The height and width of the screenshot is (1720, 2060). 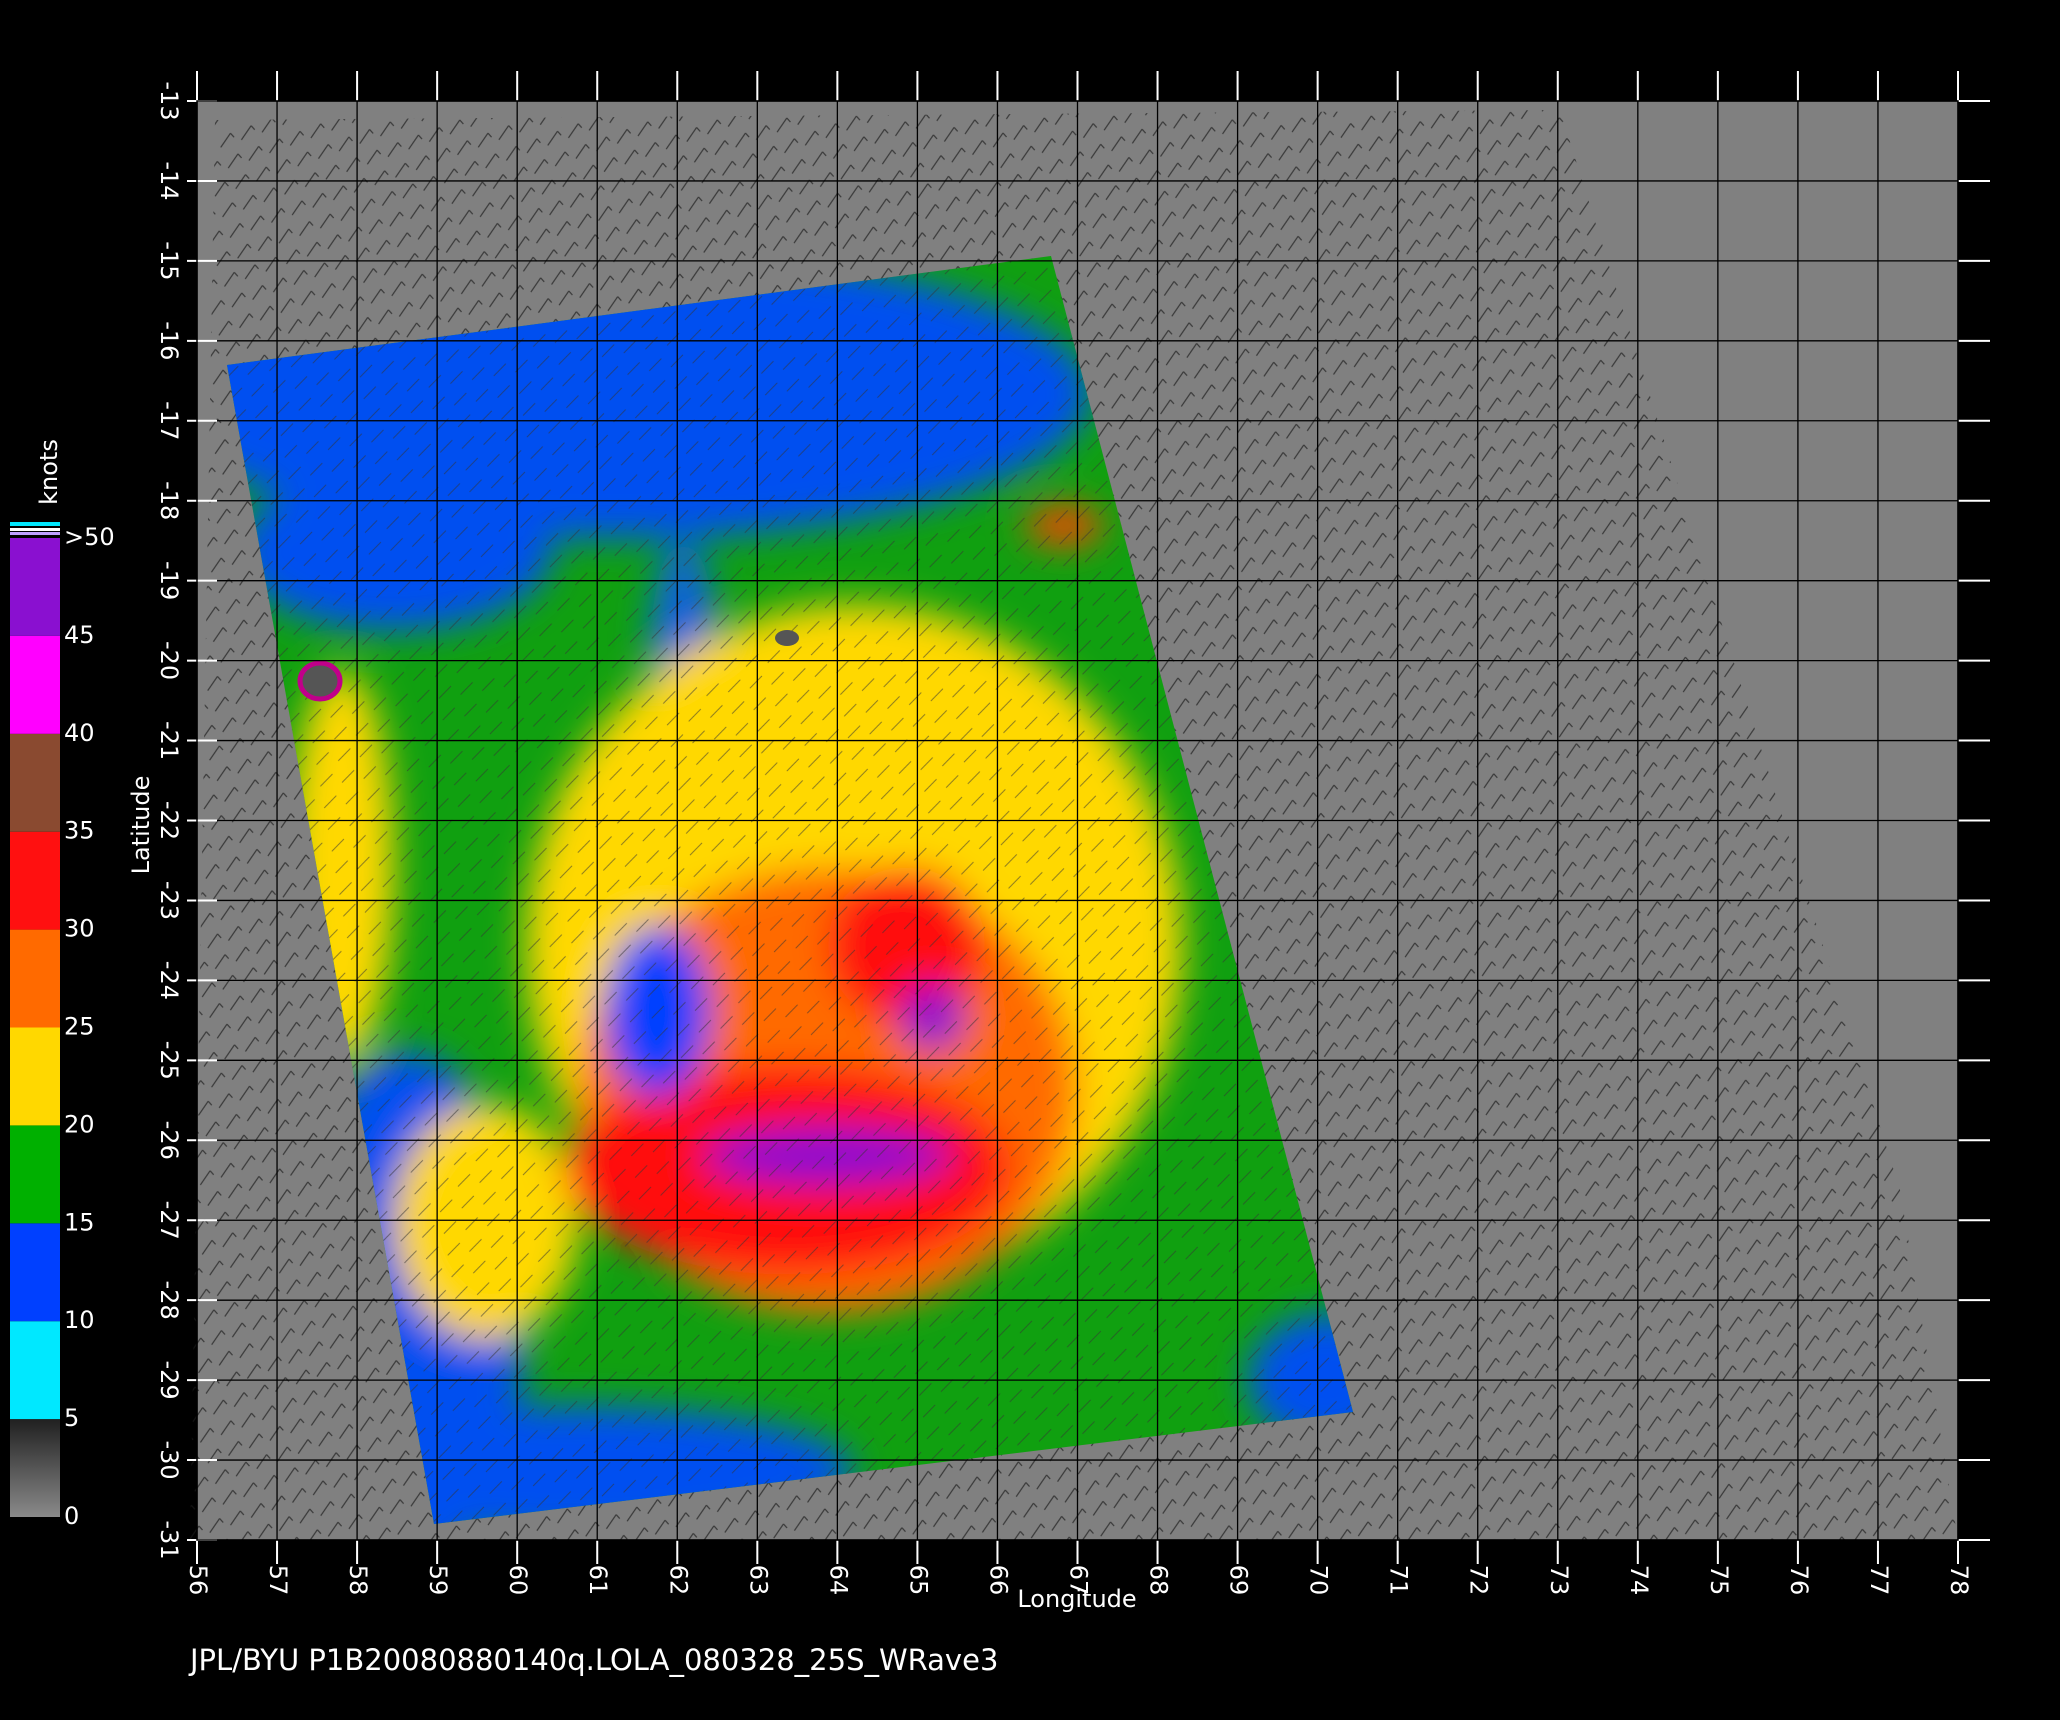 I want to click on y-tick-label: -28, so click(x=169, y=1300).